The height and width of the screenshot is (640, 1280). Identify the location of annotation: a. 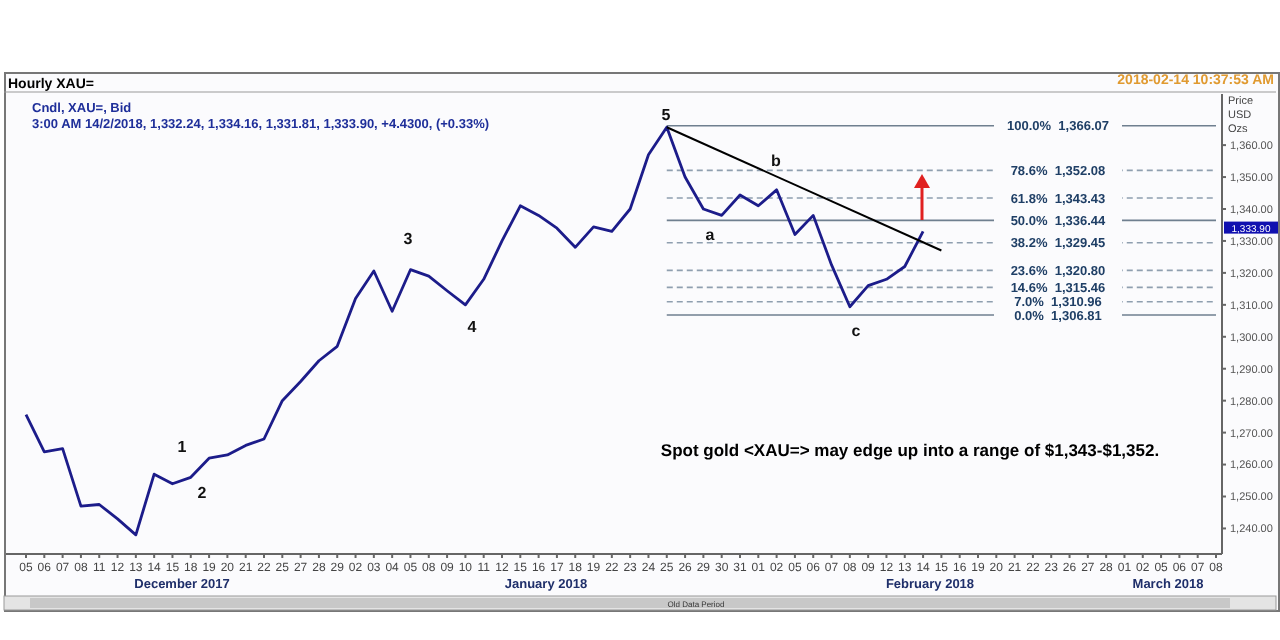
(710, 235).